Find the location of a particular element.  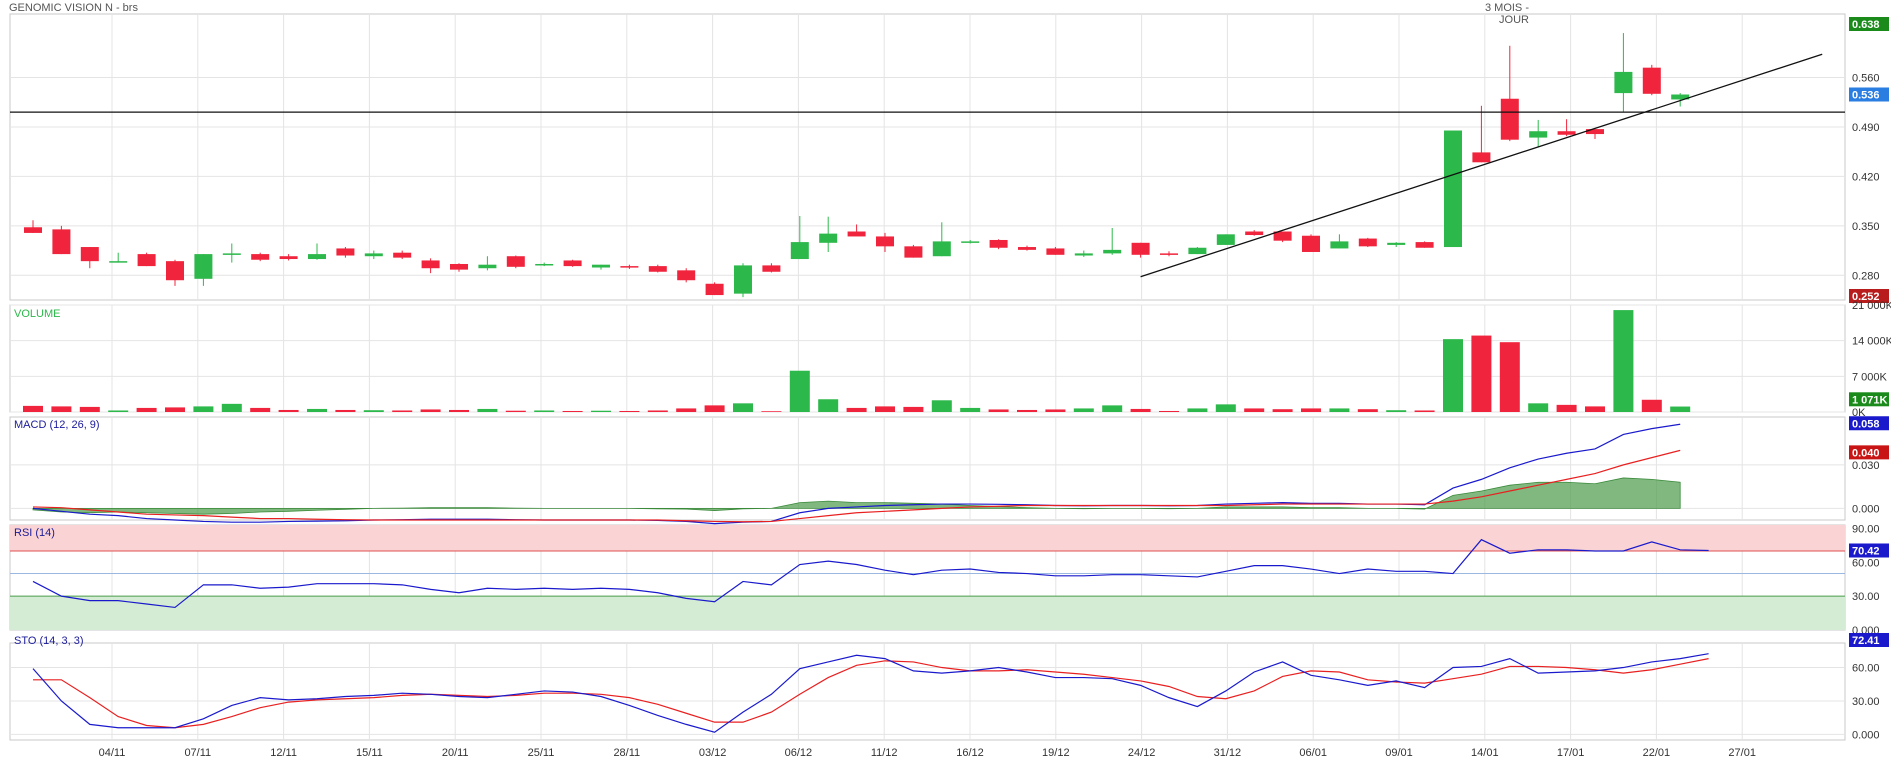

x-tick-label: 22/01 is located at coordinates (1657, 753).